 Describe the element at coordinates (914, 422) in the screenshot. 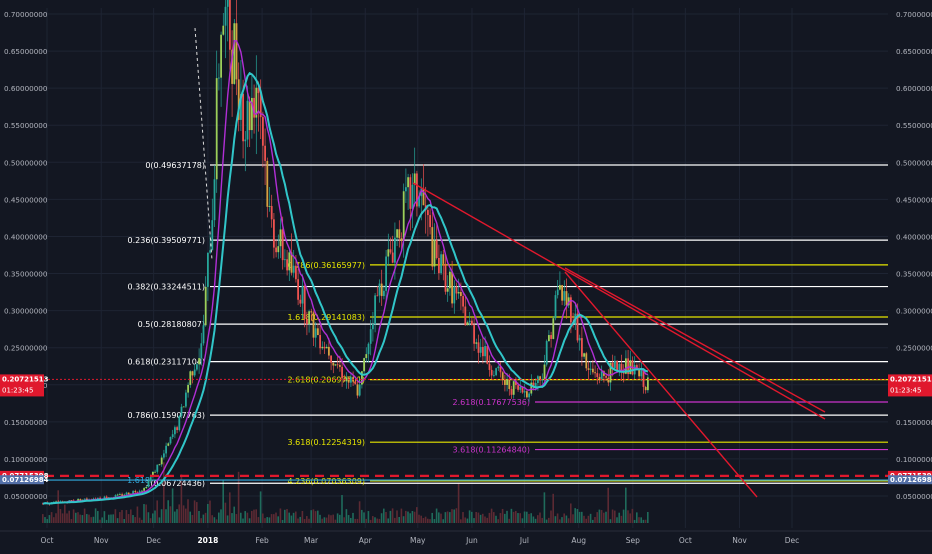

I see `y-tick-label: 0.15000000` at that location.